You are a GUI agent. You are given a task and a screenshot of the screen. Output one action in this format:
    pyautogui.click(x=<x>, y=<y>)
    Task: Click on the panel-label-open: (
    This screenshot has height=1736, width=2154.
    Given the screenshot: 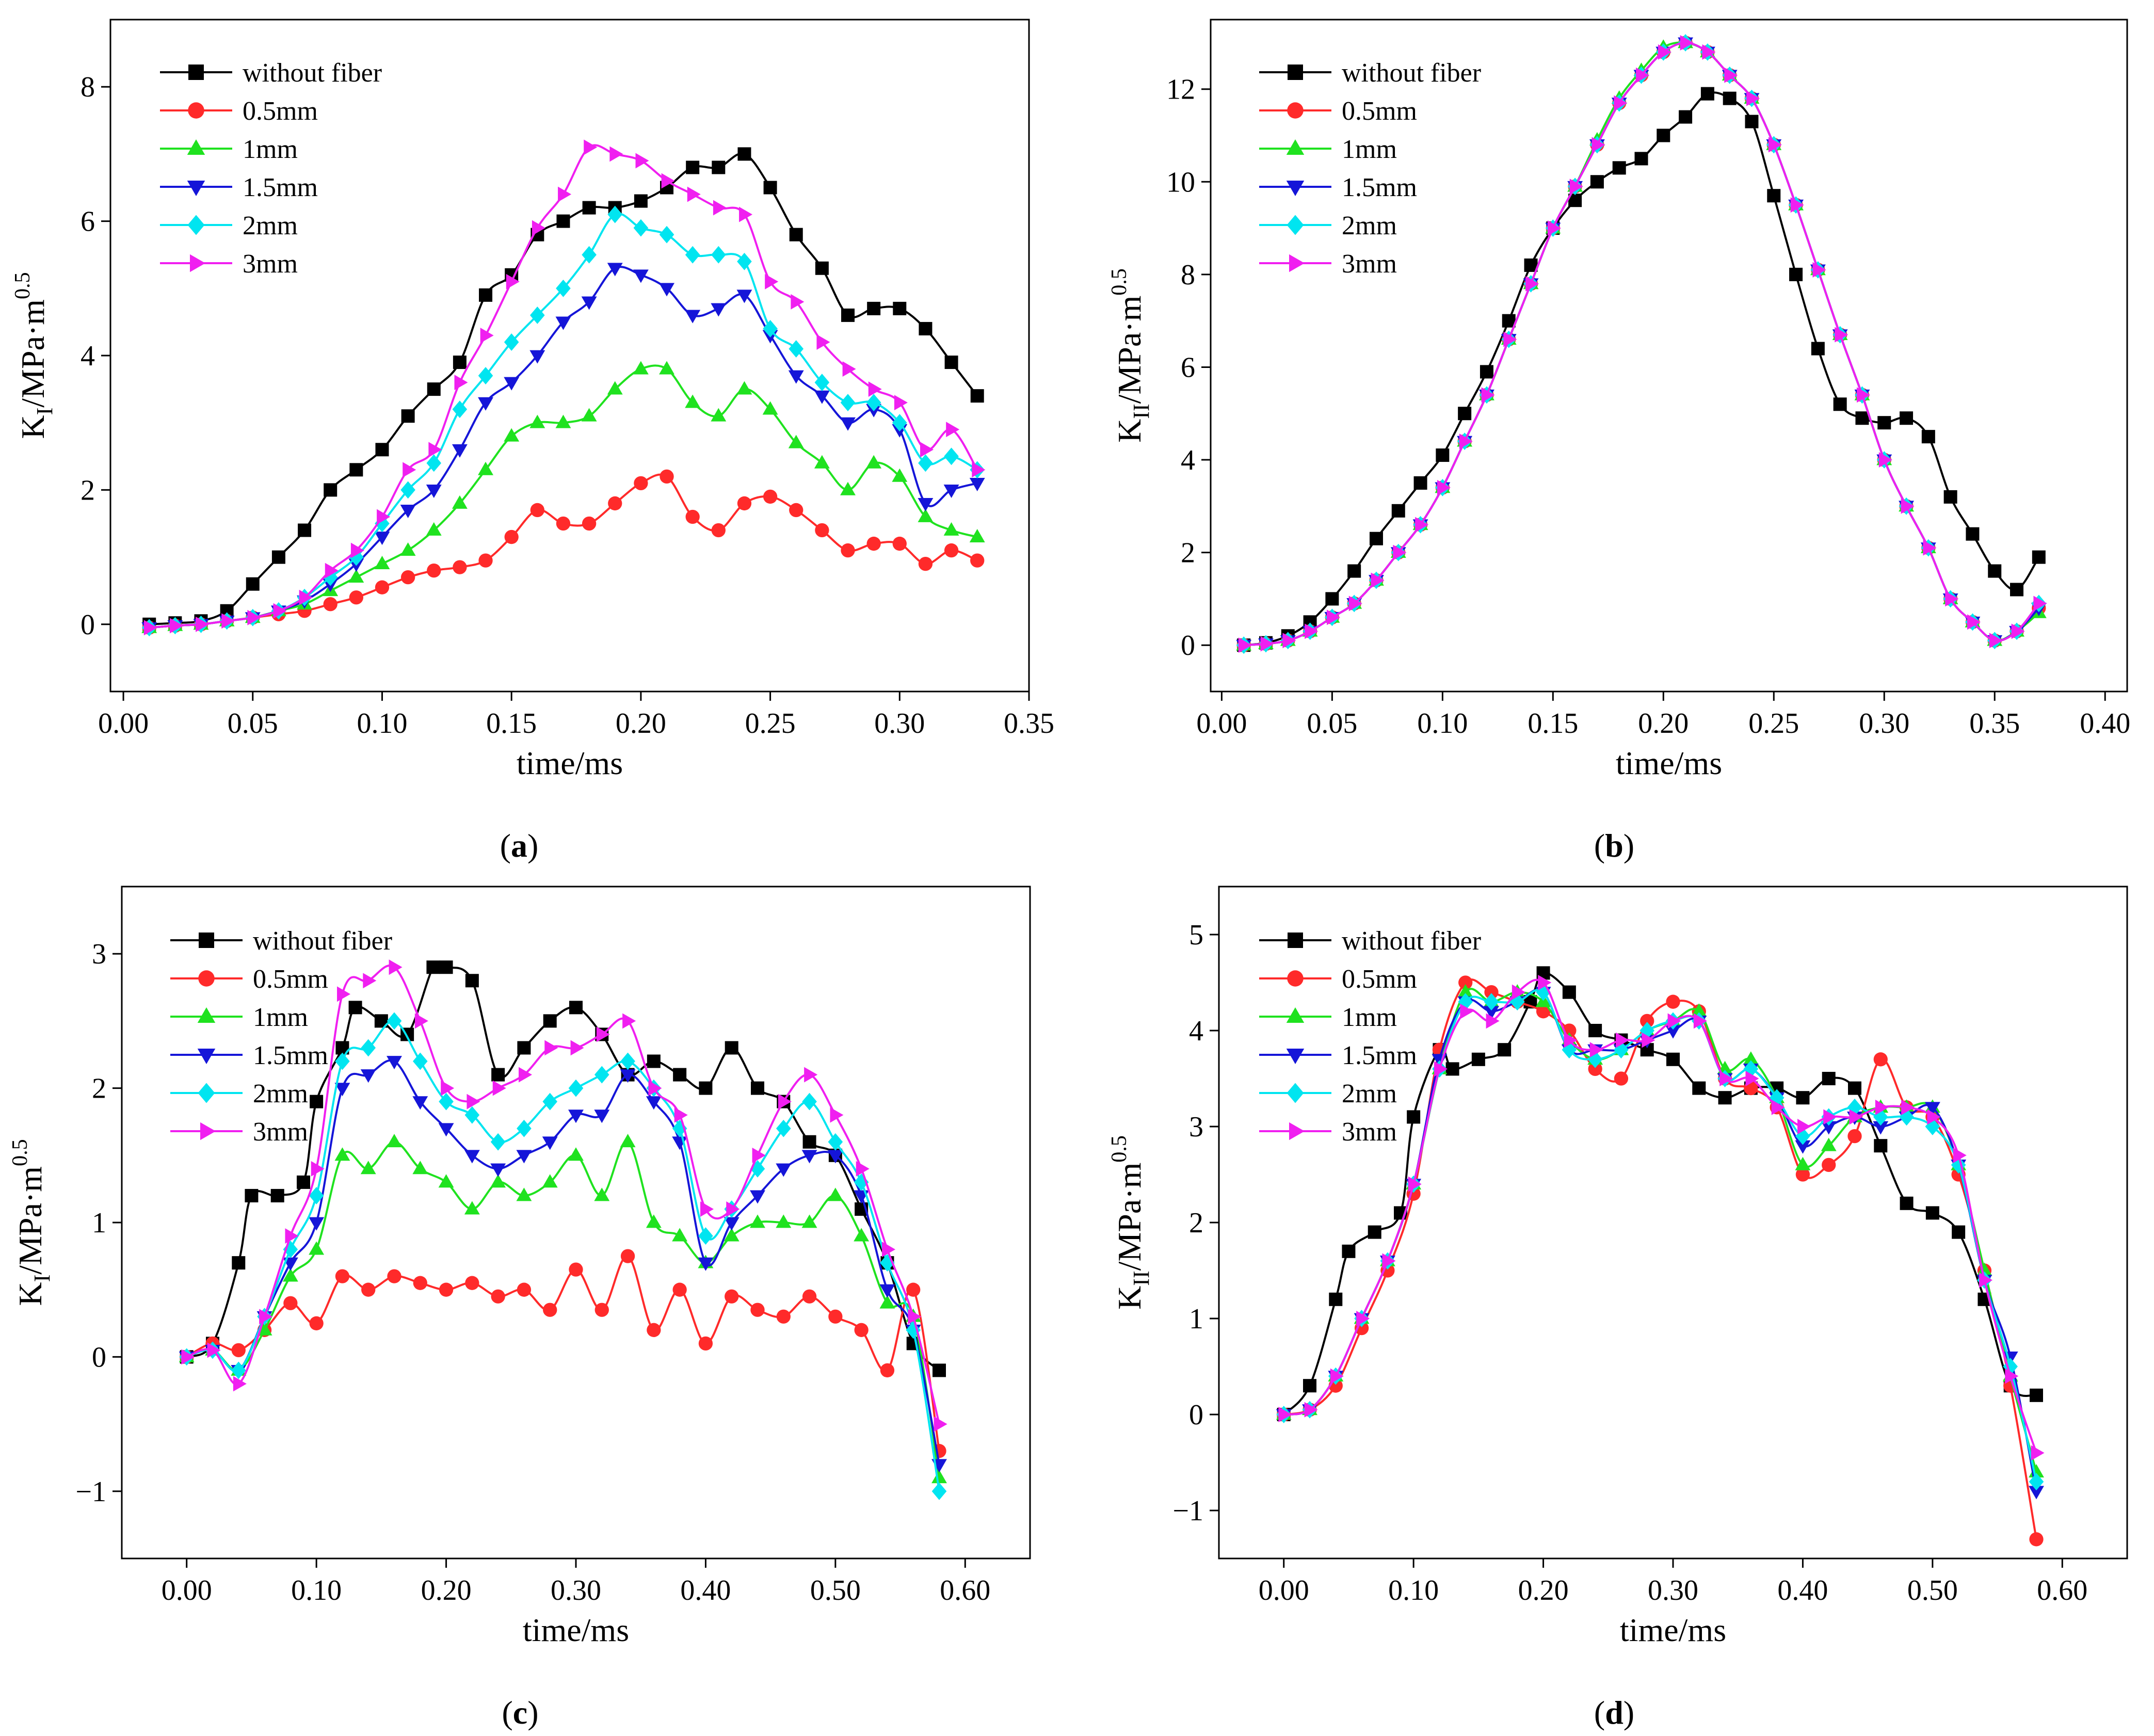 What is the action you would take?
    pyautogui.click(x=1599, y=1712)
    